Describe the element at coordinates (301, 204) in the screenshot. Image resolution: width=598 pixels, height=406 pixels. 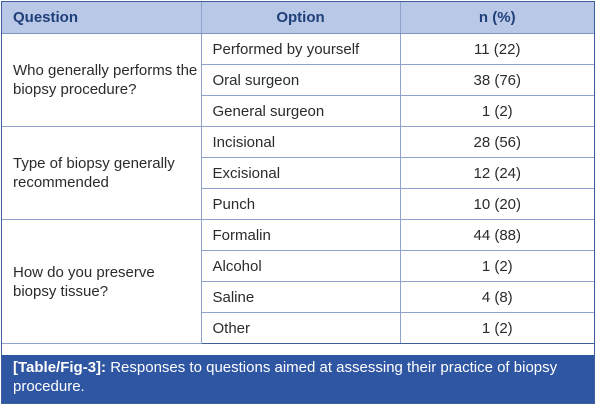
I see `option-cell: Punch` at that location.